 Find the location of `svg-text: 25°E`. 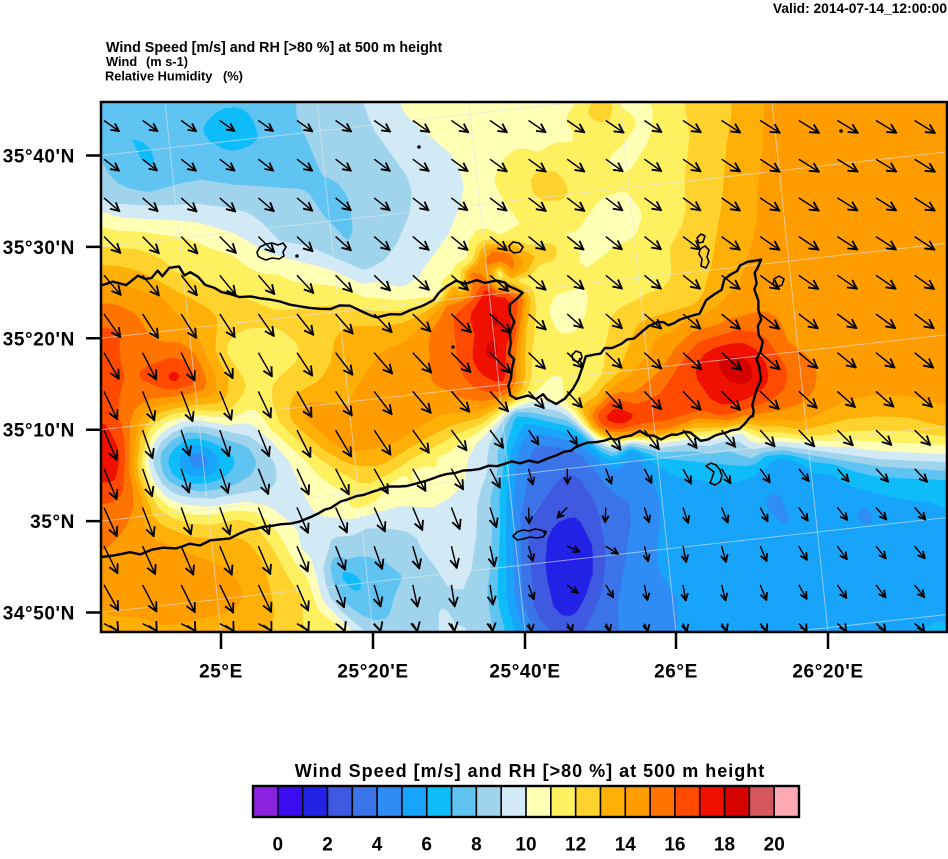

svg-text: 25°E is located at coordinates (221, 672).